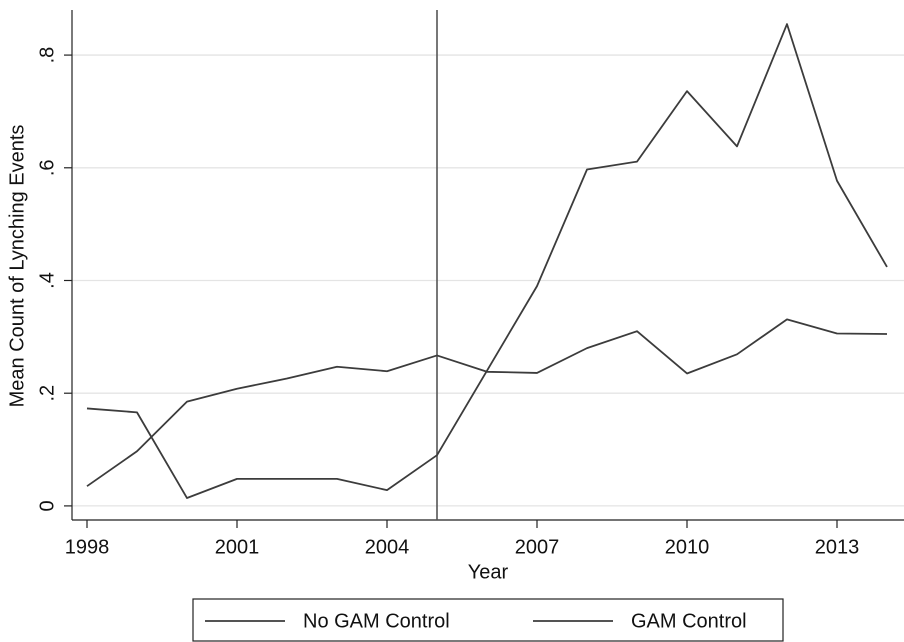  What do you see at coordinates (537, 547) in the screenshot?
I see `x-tick-label: 2007` at bounding box center [537, 547].